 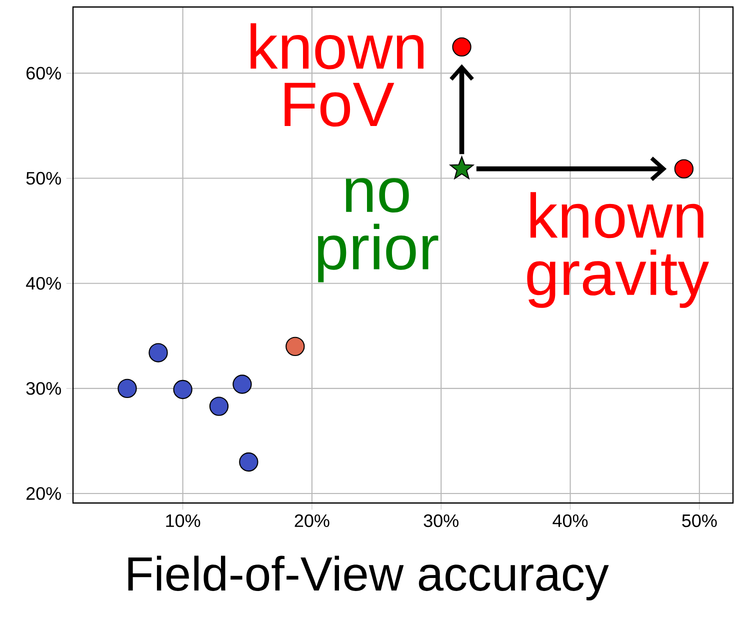 I want to click on annotation: no prior, so click(x=378, y=230).